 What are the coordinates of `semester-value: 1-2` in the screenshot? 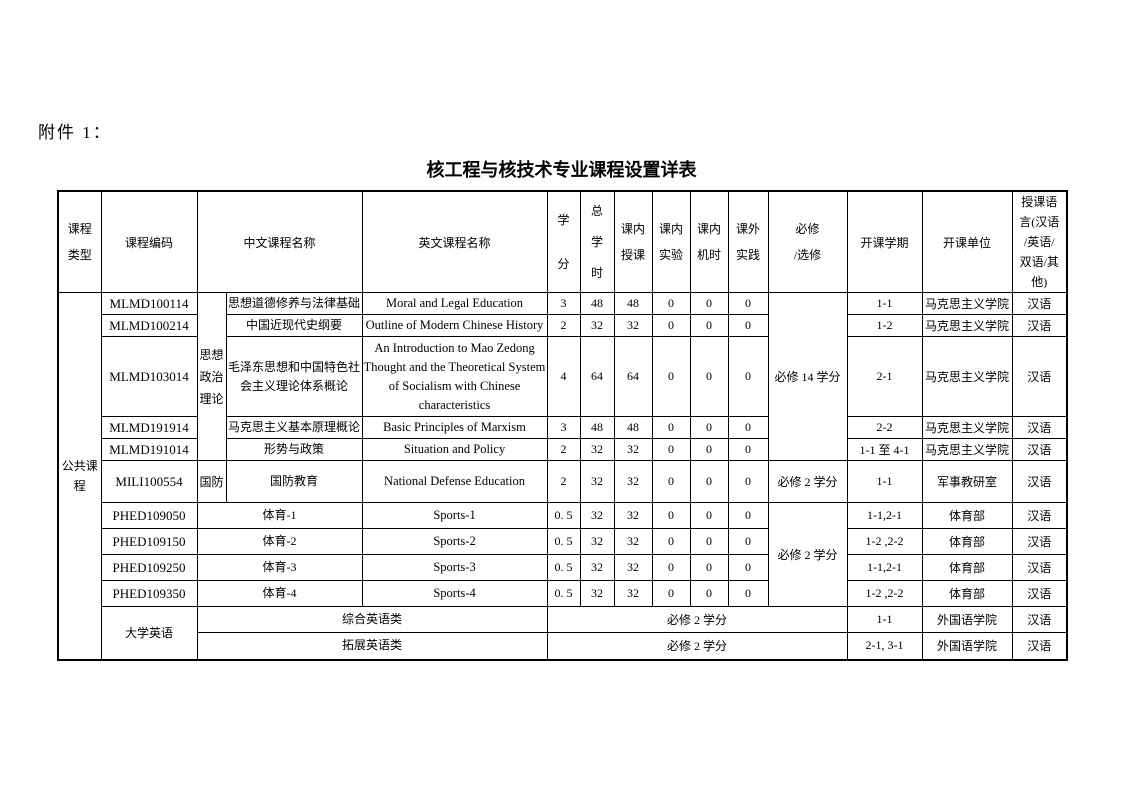 It's located at (884, 325).